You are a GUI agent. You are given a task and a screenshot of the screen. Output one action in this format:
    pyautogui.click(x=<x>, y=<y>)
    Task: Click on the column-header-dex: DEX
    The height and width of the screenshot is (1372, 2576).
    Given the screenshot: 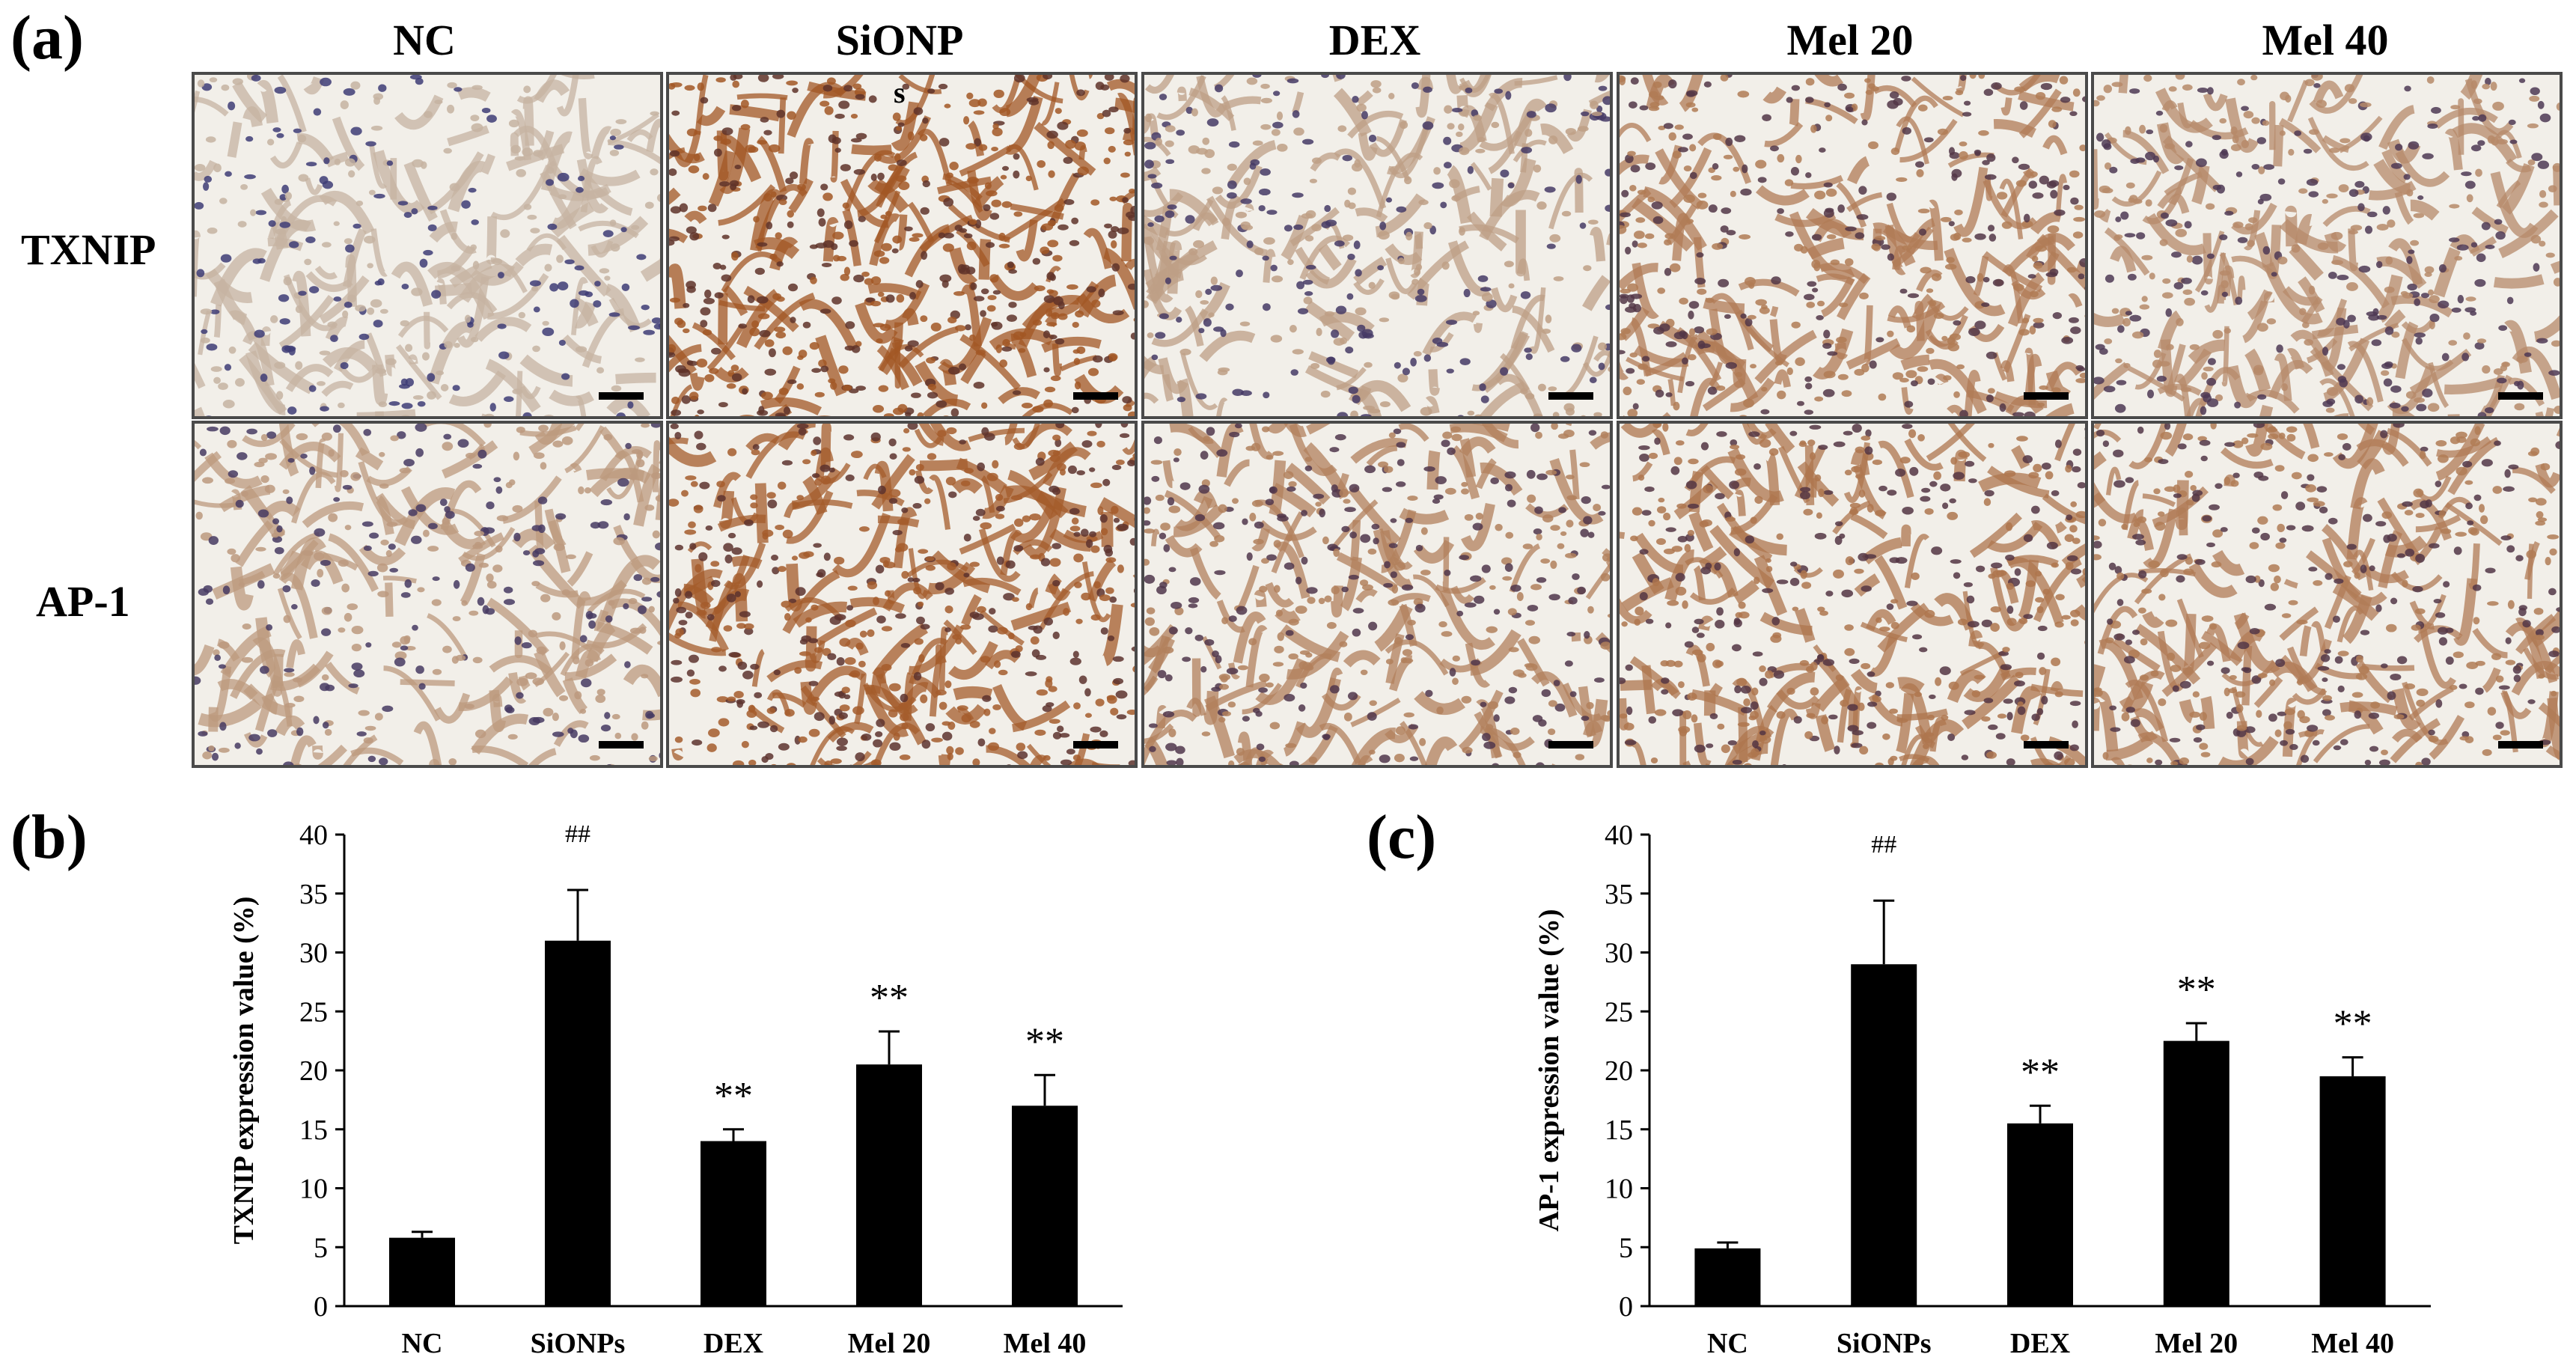 What is the action you would take?
    pyautogui.click(x=1374, y=40)
    